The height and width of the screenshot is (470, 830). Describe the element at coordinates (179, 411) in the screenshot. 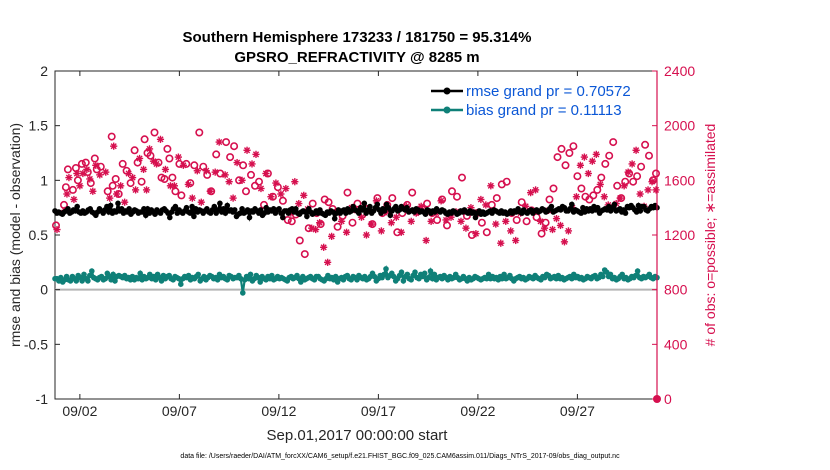

I see `x-tick-label: 09/07` at that location.